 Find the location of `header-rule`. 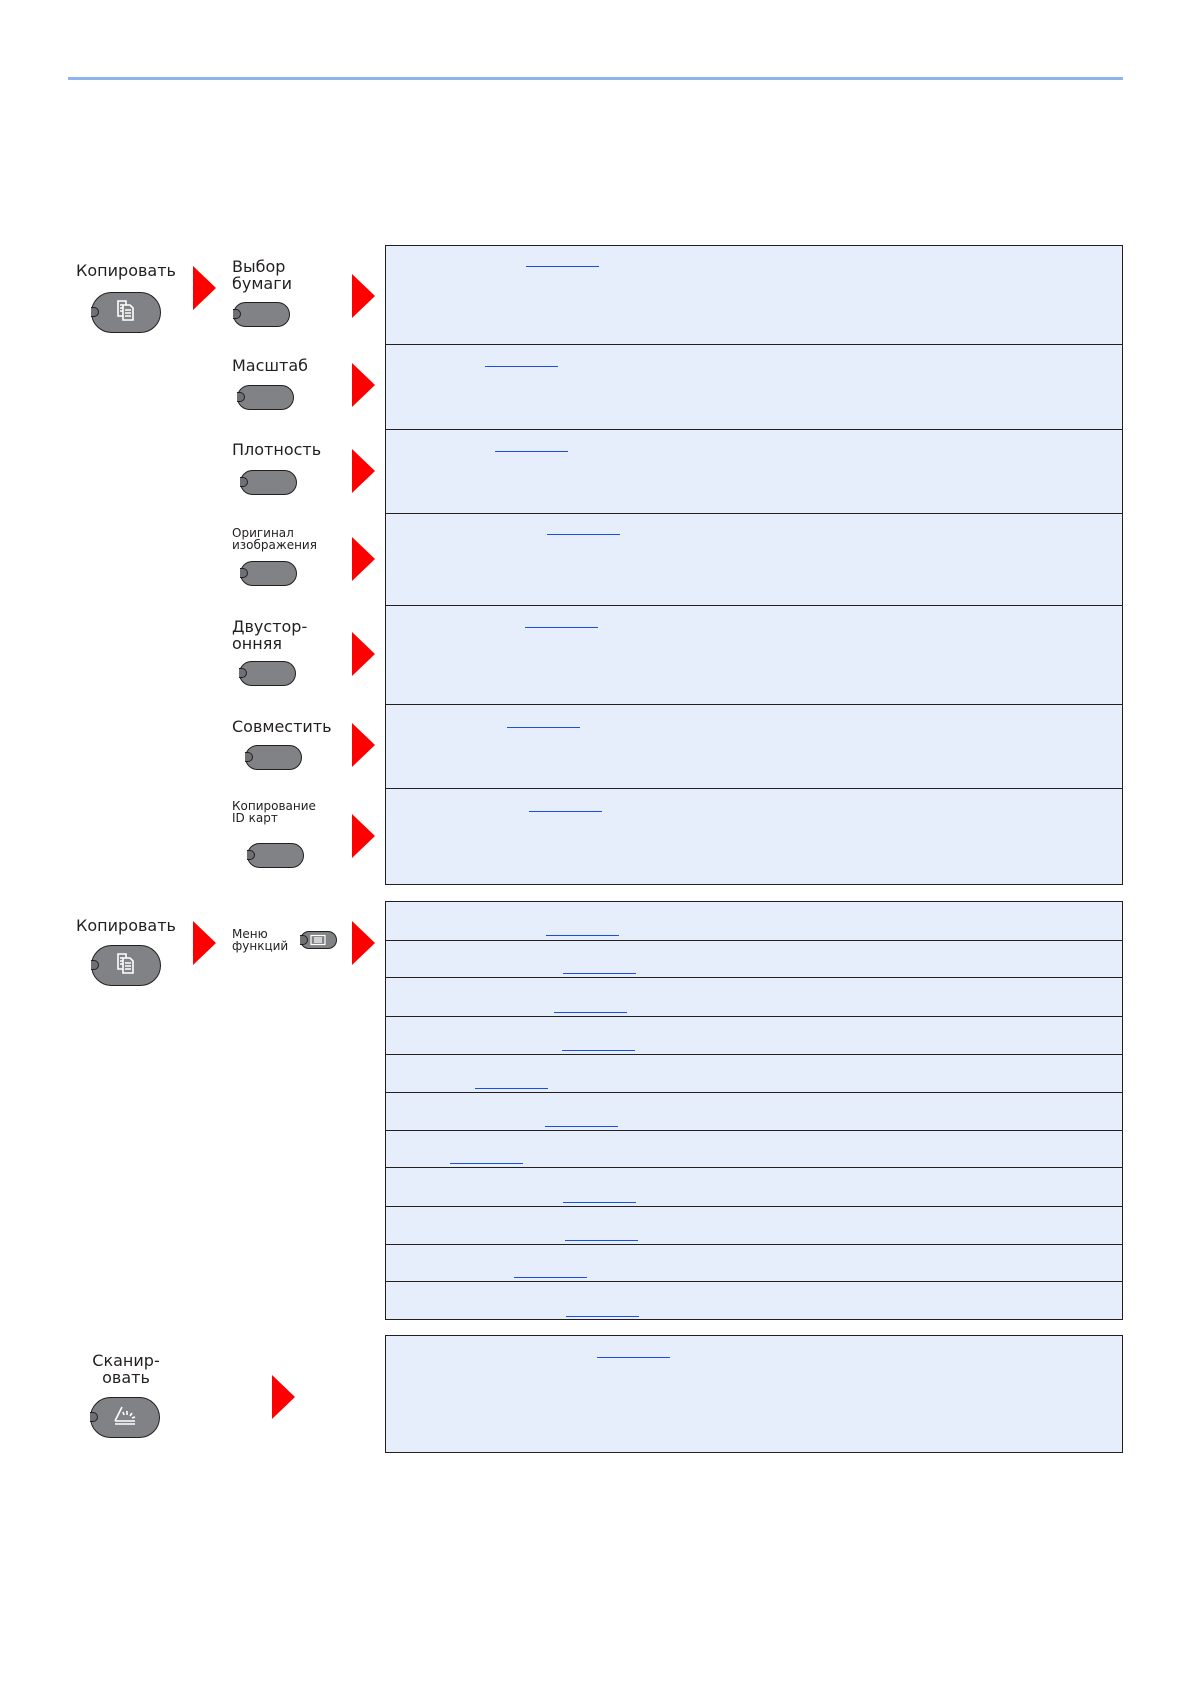

header-rule is located at coordinates (595, 78).